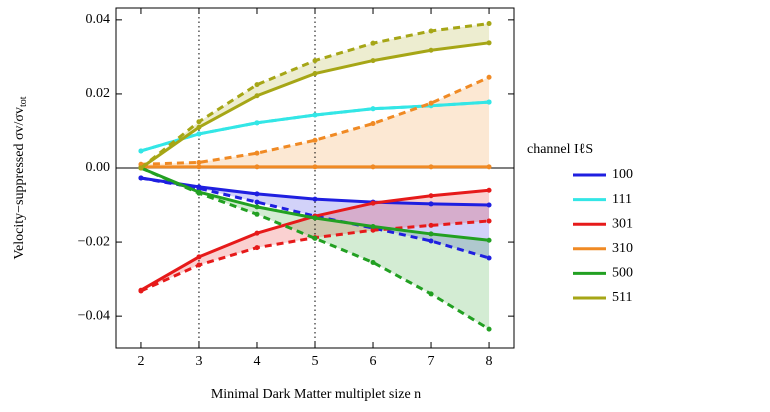 Image resolution: width=770 pixels, height=412 pixels. What do you see at coordinates (373, 361) in the screenshot?
I see `x-tick-label: 6` at bounding box center [373, 361].